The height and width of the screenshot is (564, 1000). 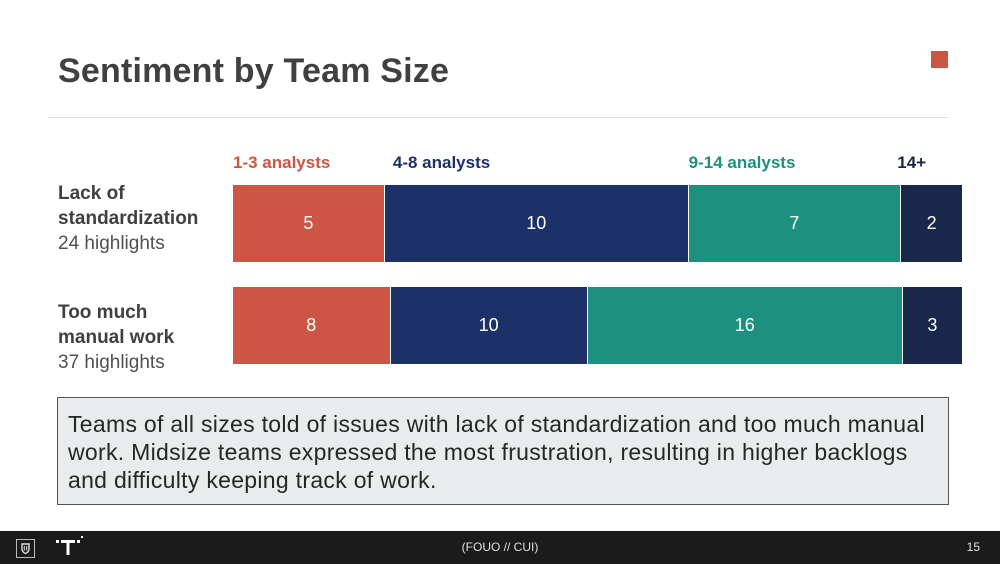 I want to click on bar-segment-14: 3, so click(x=932, y=325).